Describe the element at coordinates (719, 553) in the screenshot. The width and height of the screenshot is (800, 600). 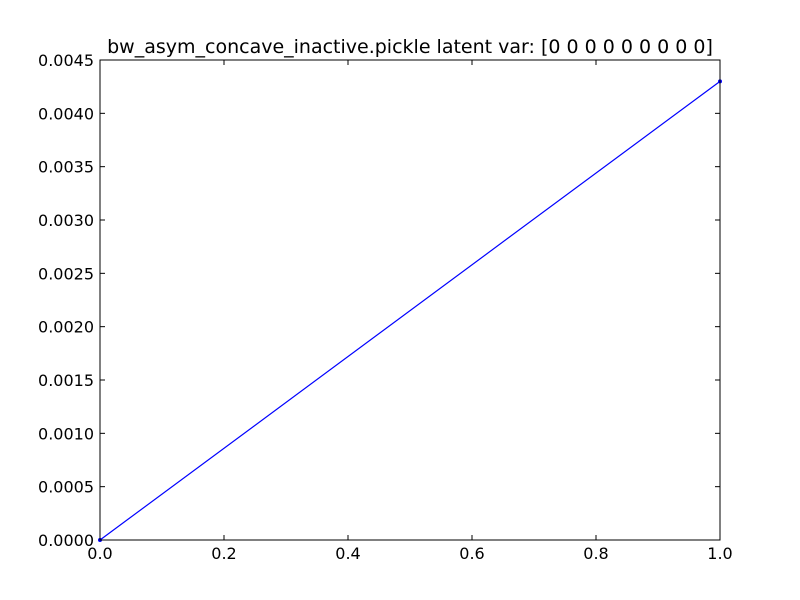
I see `x-tick-label: 1.0` at that location.